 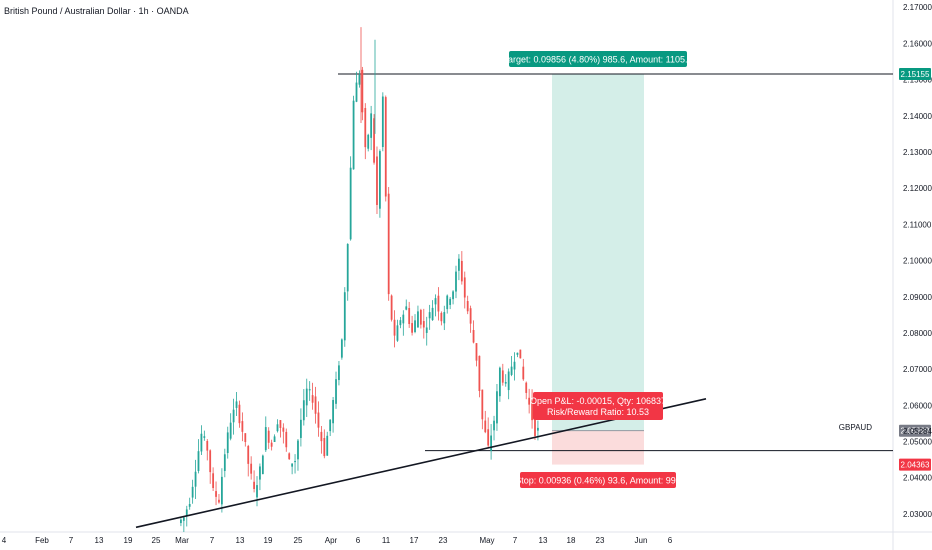 What do you see at coordinates (917, 116) in the screenshot?
I see `y-tick-label: 2.14000` at bounding box center [917, 116].